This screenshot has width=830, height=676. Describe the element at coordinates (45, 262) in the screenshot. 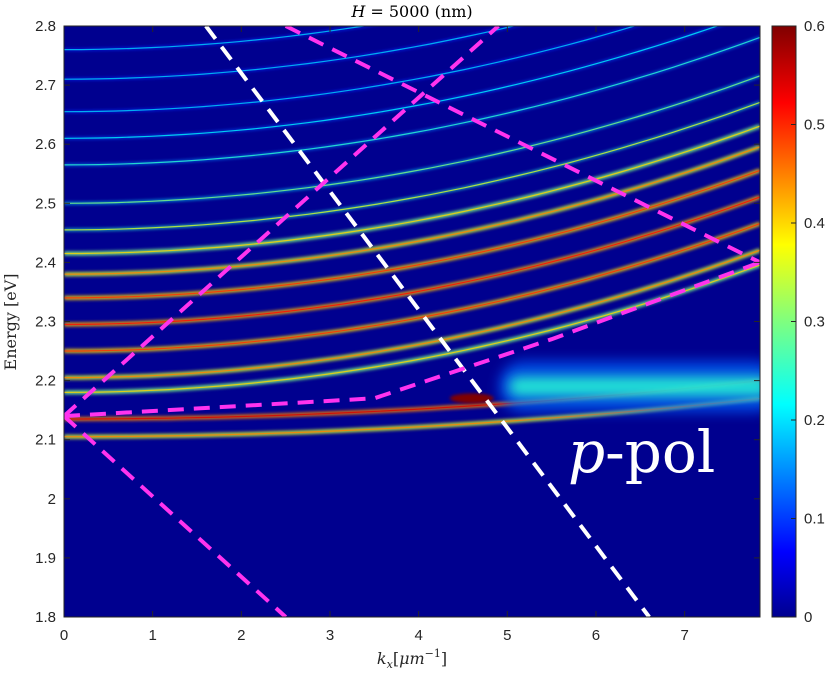

I see `y-tick-label: 2.4` at that location.